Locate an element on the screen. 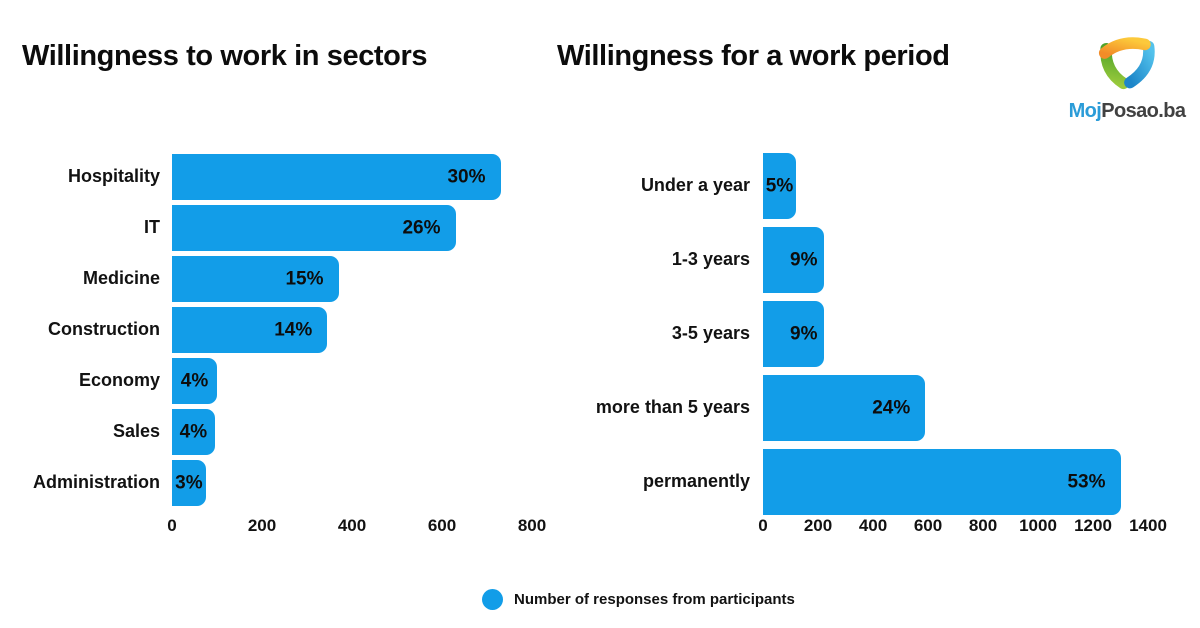 Image resolution: width=1200 pixels, height=628 pixels. category-label: 3-5 years is located at coordinates (710, 333).